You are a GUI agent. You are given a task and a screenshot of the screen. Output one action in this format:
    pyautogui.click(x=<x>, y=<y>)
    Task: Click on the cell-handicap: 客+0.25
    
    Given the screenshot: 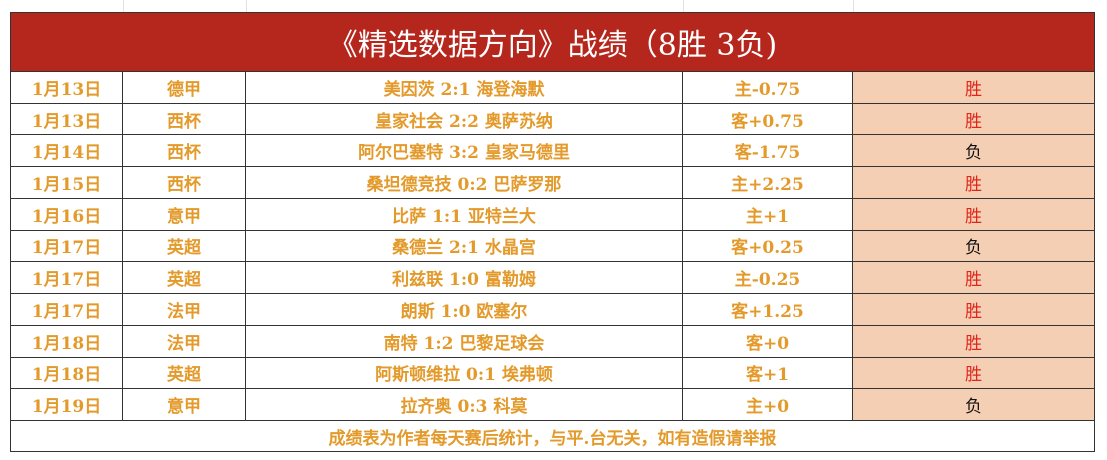 What is the action you would take?
    pyautogui.click(x=768, y=246)
    